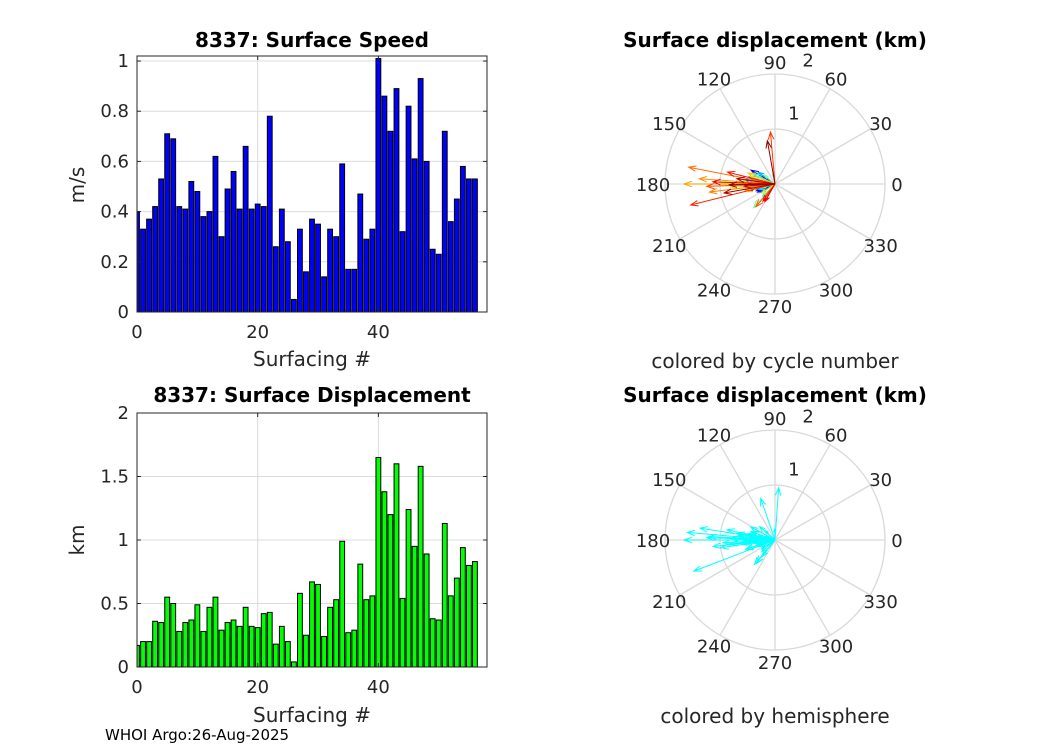 The width and height of the screenshot is (1050, 755). I want to click on compass-cycle-angle-label: 180, so click(653, 185).